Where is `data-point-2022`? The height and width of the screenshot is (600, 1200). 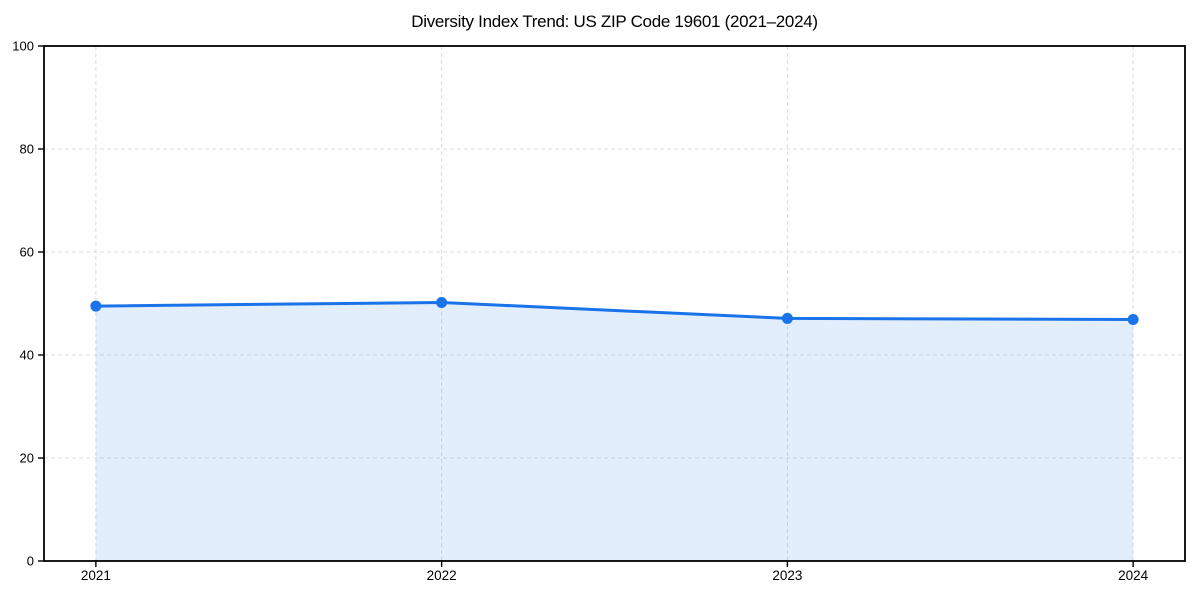 data-point-2022 is located at coordinates (442, 302).